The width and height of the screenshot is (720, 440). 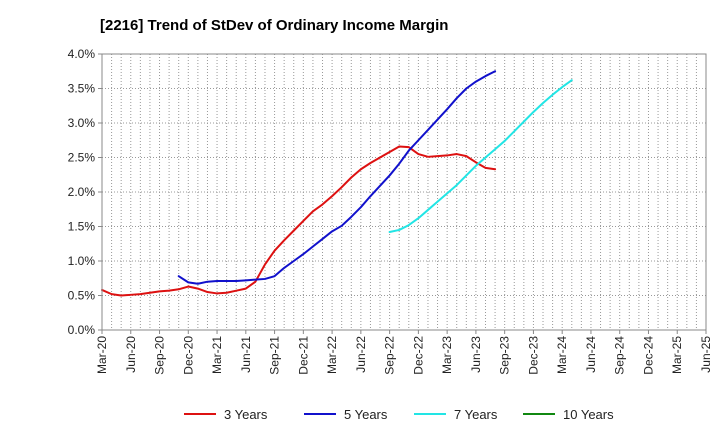 I want to click on x-tick-label: Sep-24, so click(x=620, y=355).